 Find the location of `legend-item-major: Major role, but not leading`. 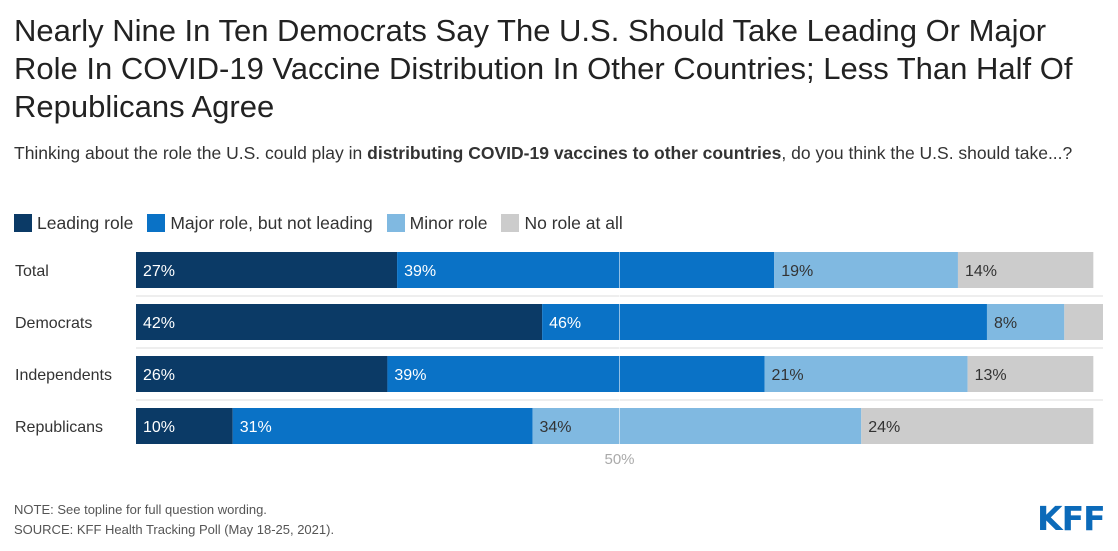

legend-item-major: Major role, but not leading is located at coordinates (260, 223).